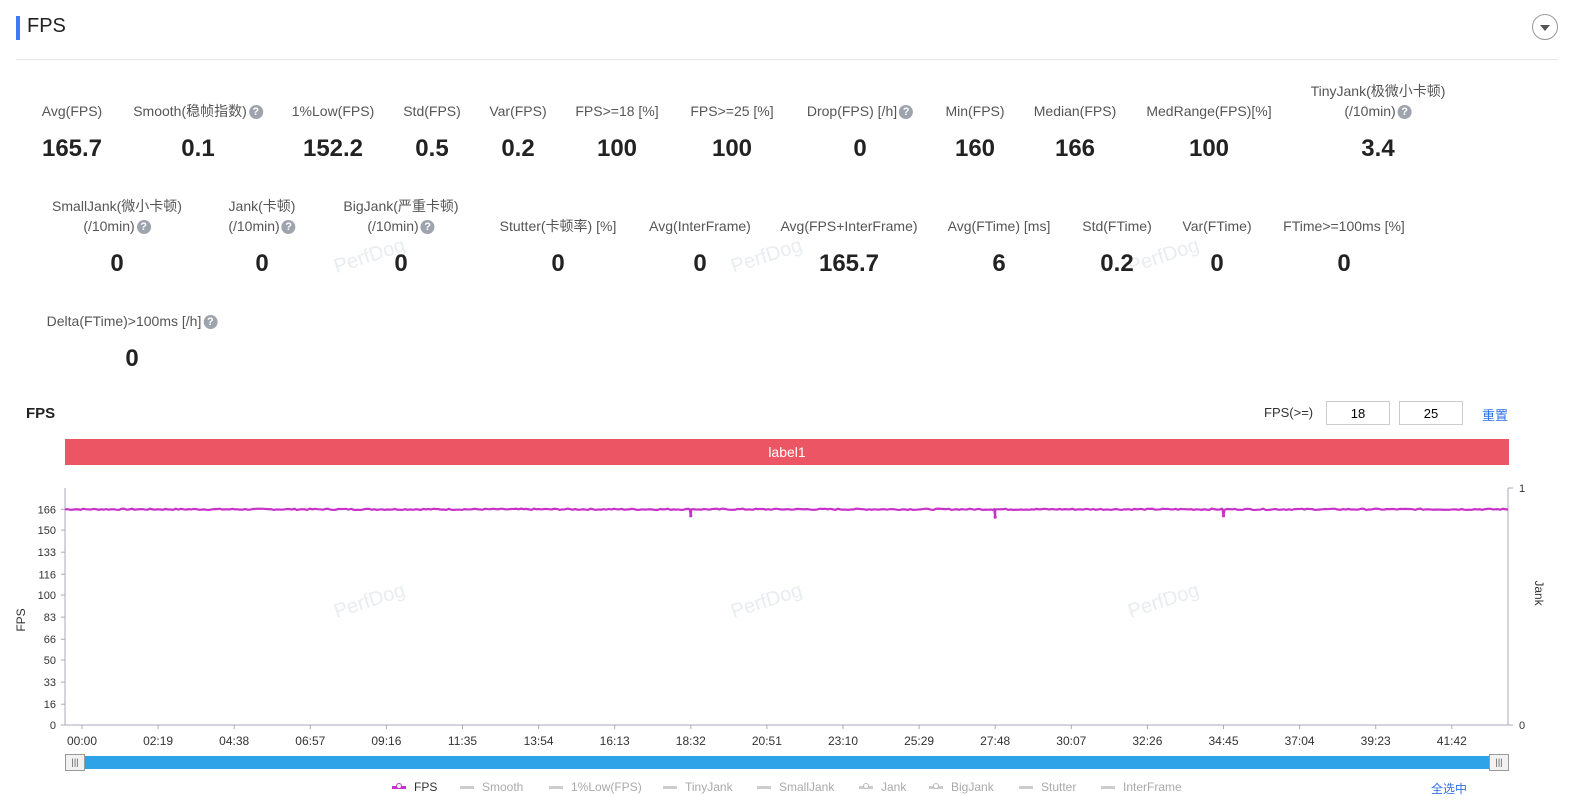 This screenshot has width=1586, height=804. I want to click on metric-card: FPS>=25 [%] 100, so click(731, 132).